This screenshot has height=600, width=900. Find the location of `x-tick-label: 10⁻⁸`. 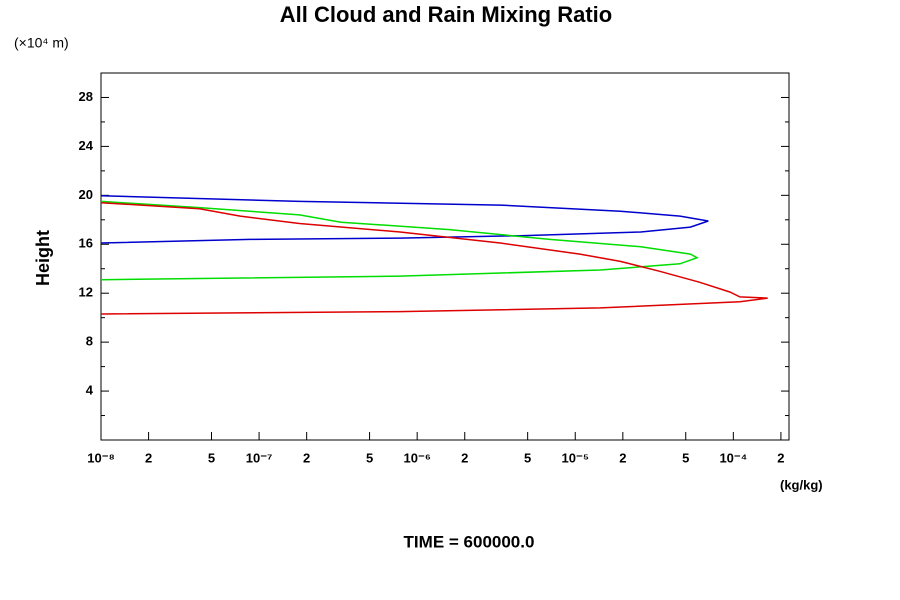

x-tick-label: 10⁻⁸ is located at coordinates (100, 457).